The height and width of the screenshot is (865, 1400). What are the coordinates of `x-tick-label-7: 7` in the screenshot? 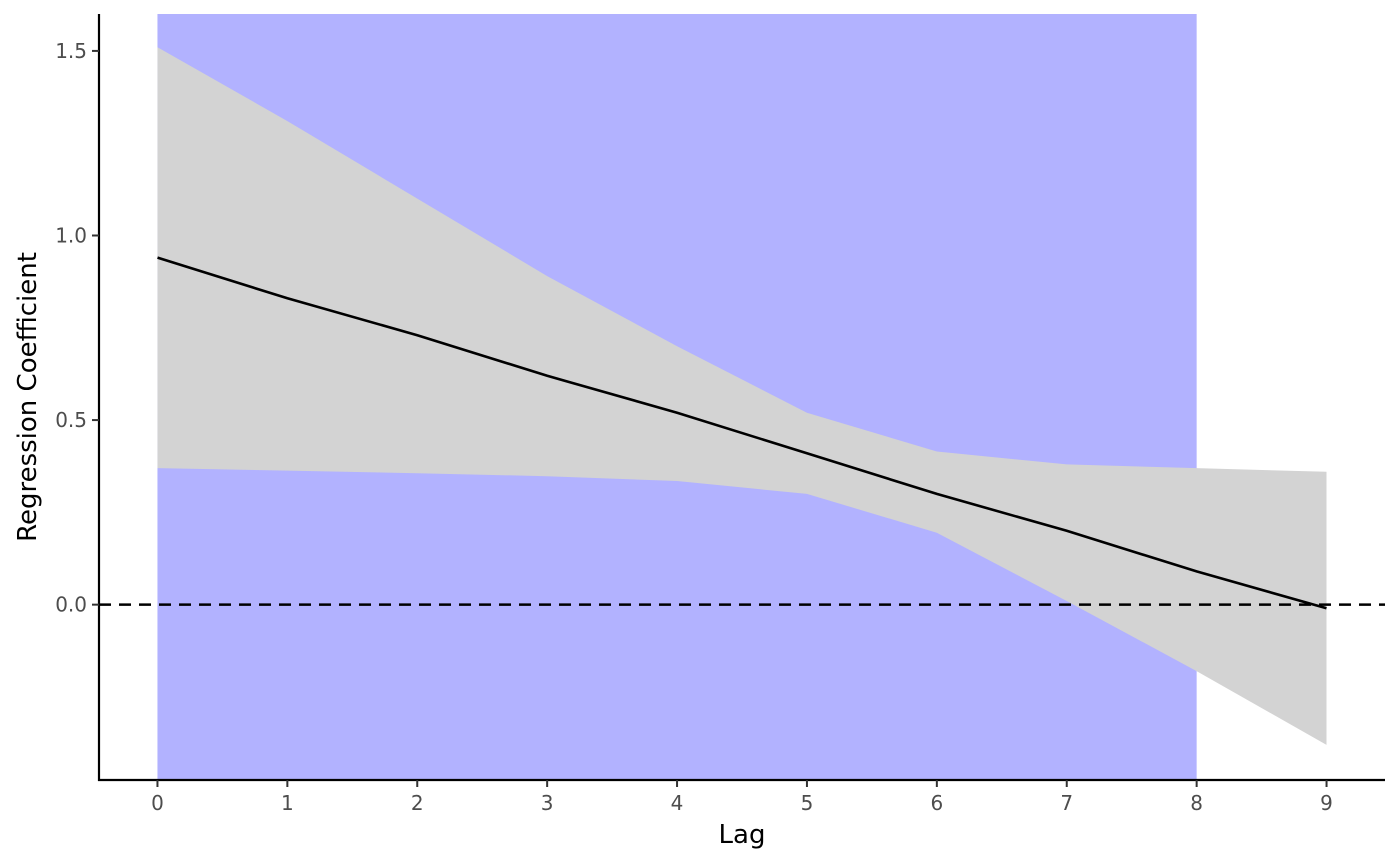 It's located at (1066, 803).